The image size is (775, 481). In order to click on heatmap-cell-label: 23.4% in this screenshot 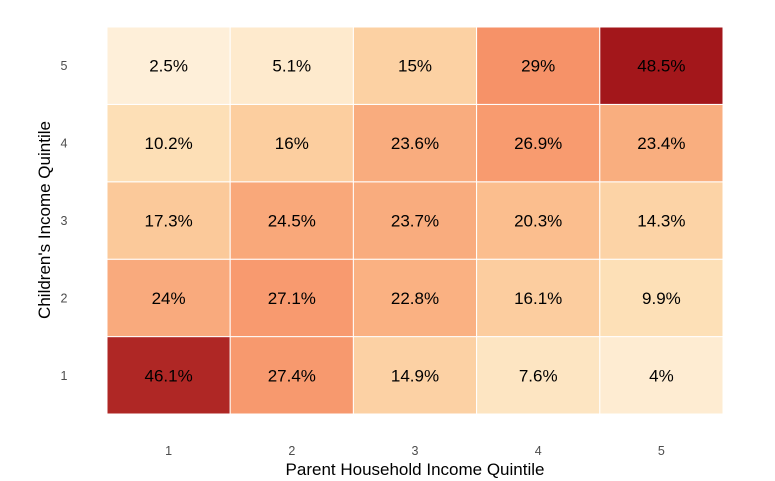, I will do `click(661, 143)`.